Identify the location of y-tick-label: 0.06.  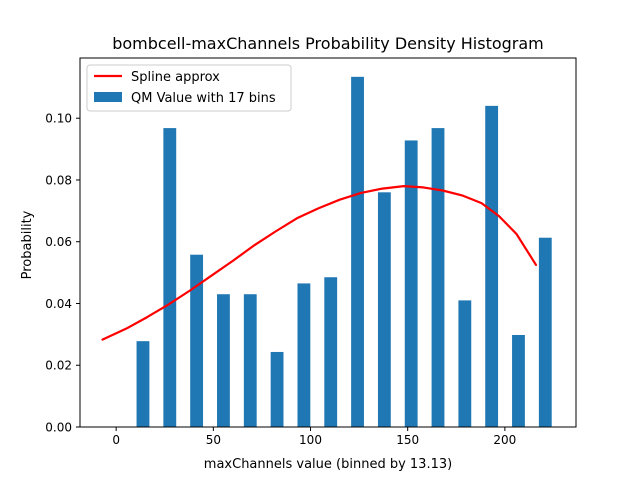
(58, 242).